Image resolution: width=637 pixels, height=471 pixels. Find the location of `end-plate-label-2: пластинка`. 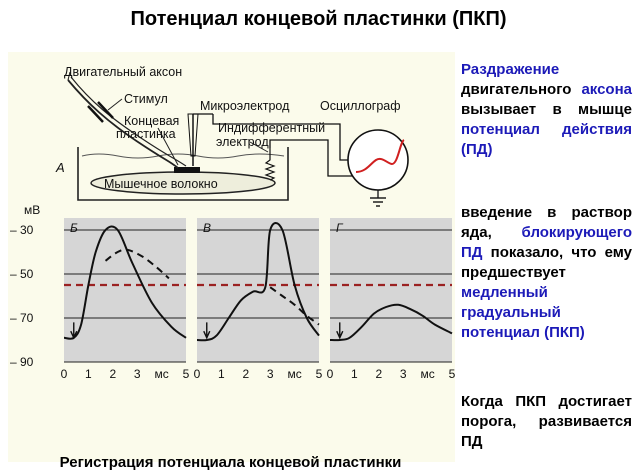

end-plate-label-2: пластинка is located at coordinates (146, 134).